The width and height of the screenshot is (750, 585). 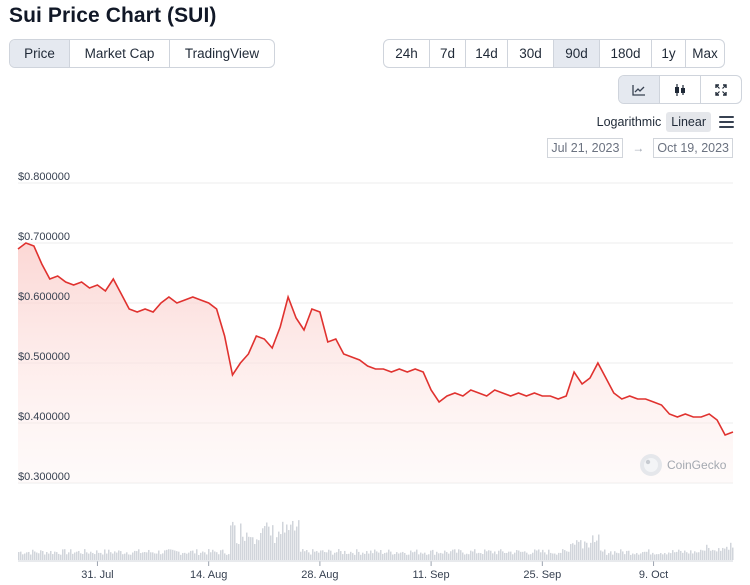 What do you see at coordinates (585, 148) in the screenshot?
I see `date-from-input: Jul 21, 2023` at bounding box center [585, 148].